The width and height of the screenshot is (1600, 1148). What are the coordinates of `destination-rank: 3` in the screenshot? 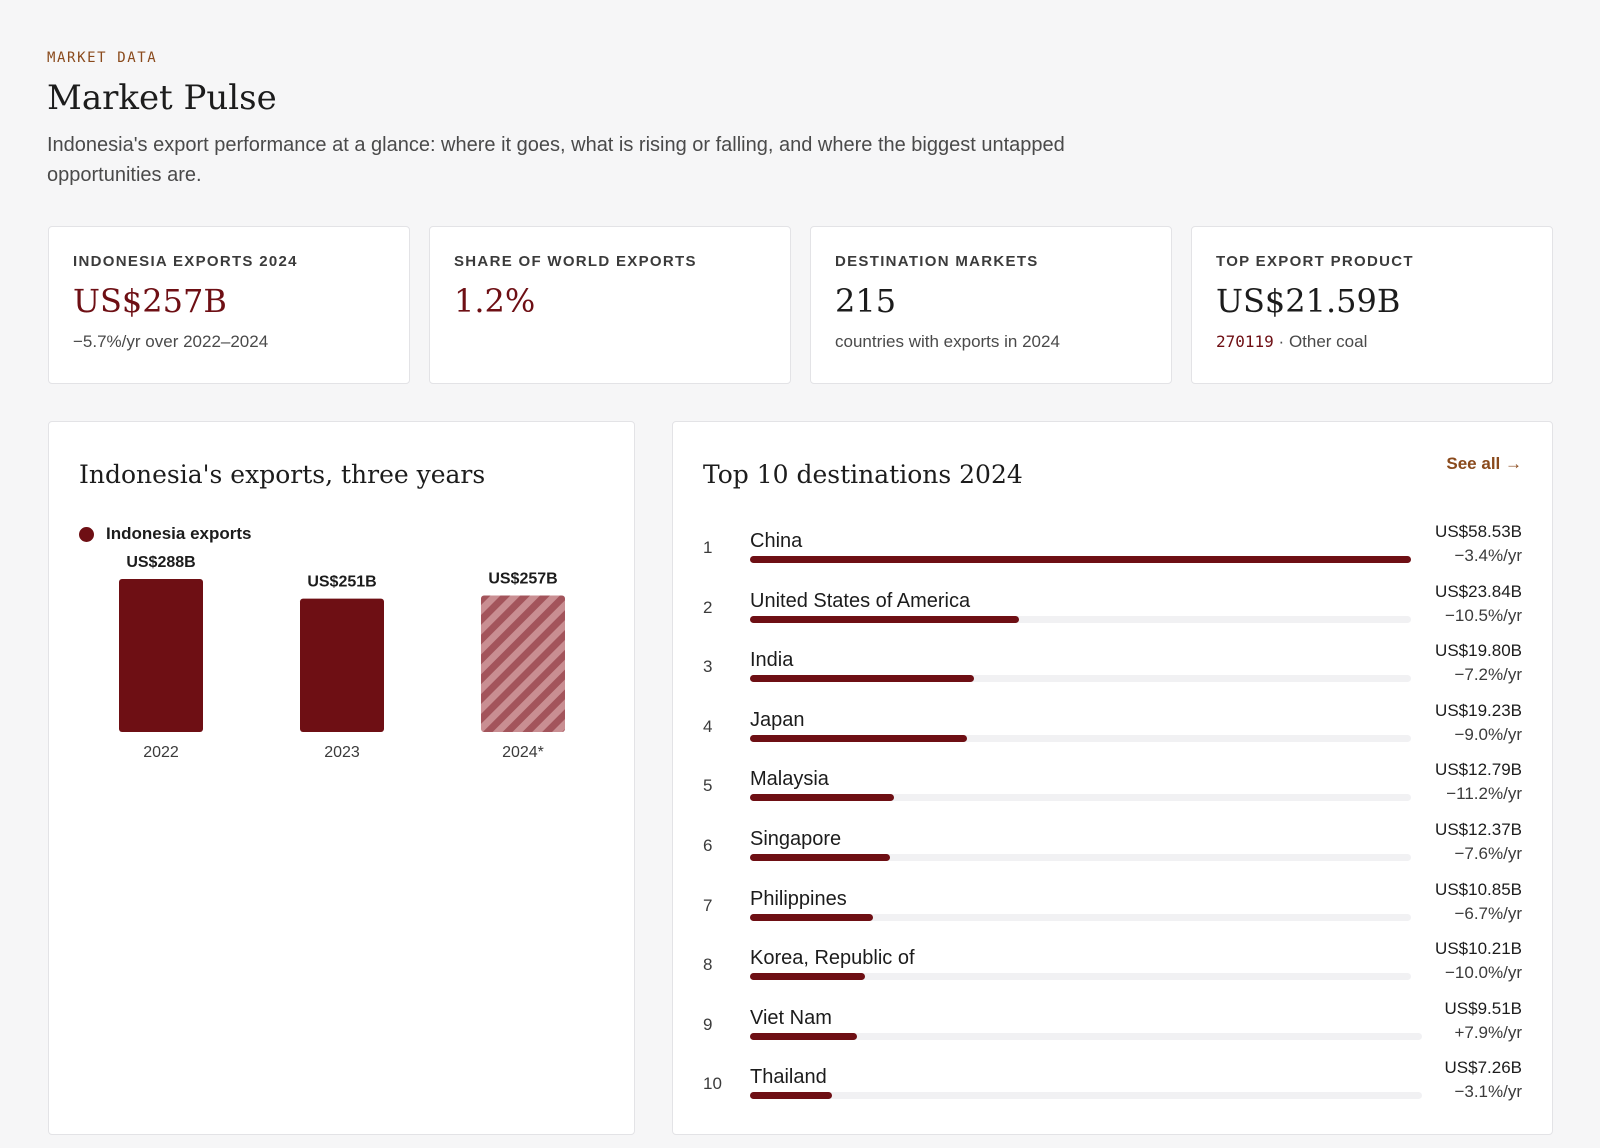 It's located at (708, 667).